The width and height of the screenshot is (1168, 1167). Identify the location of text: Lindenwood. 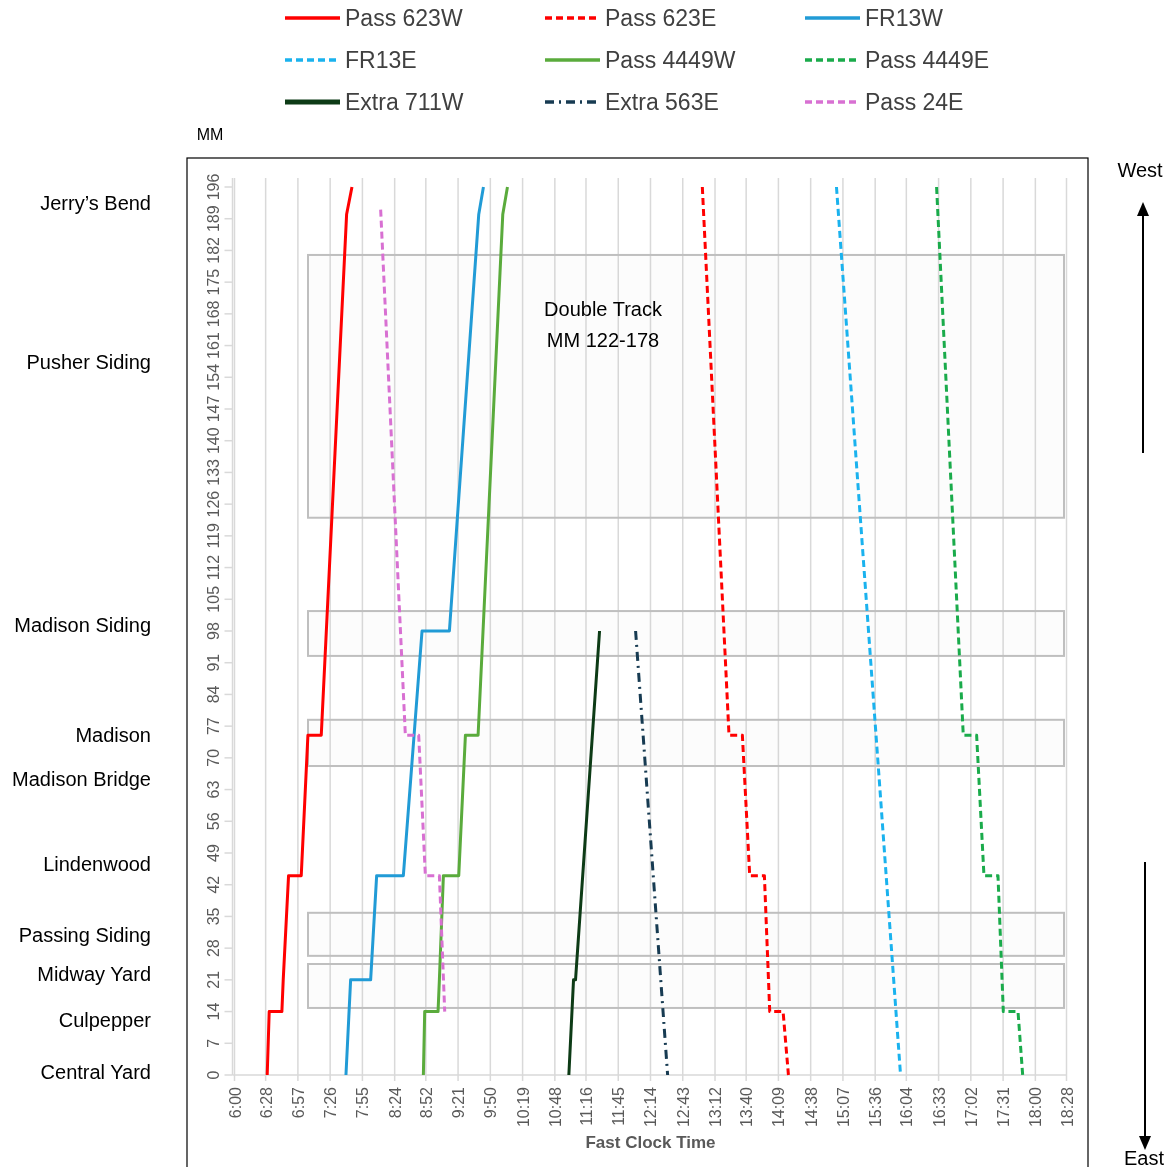
(97, 864).